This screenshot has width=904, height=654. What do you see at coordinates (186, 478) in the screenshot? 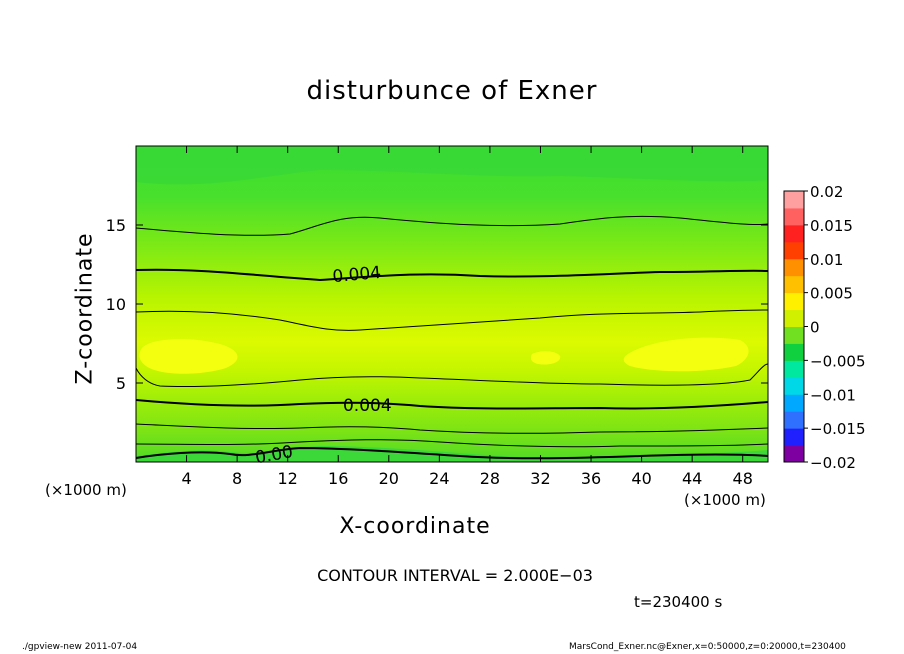
I see `x-tick-label: 4` at bounding box center [186, 478].